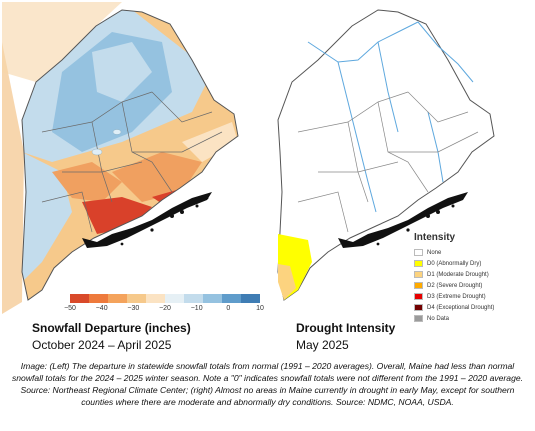 The width and height of the screenshot is (535, 431). I want to click on neighbor-region-north, so click(62, 42).